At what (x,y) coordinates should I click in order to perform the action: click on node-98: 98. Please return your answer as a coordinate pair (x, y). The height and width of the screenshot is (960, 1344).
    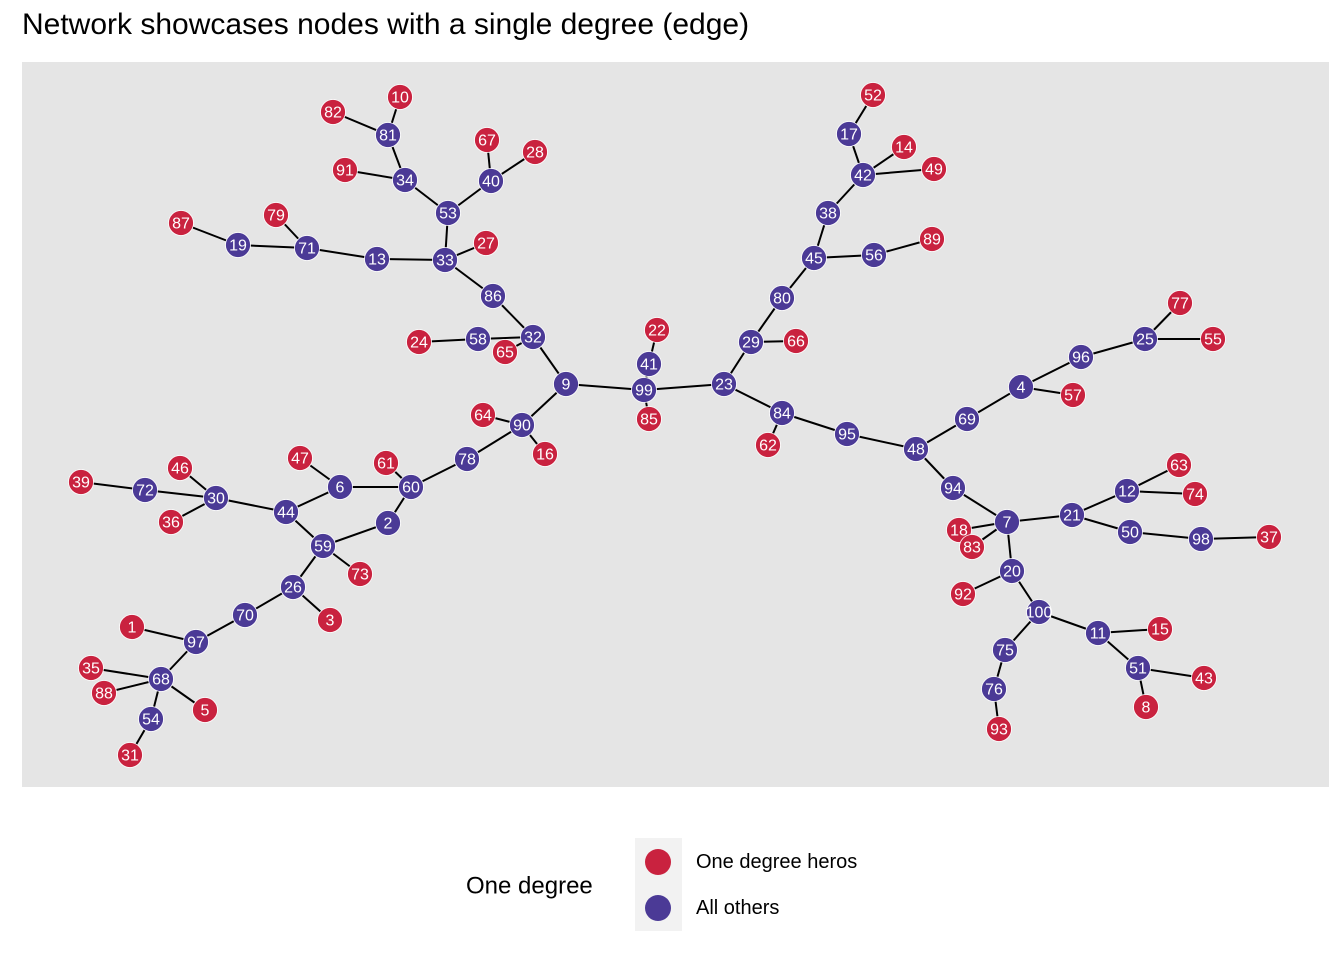
    Looking at the image, I should click on (1201, 539).